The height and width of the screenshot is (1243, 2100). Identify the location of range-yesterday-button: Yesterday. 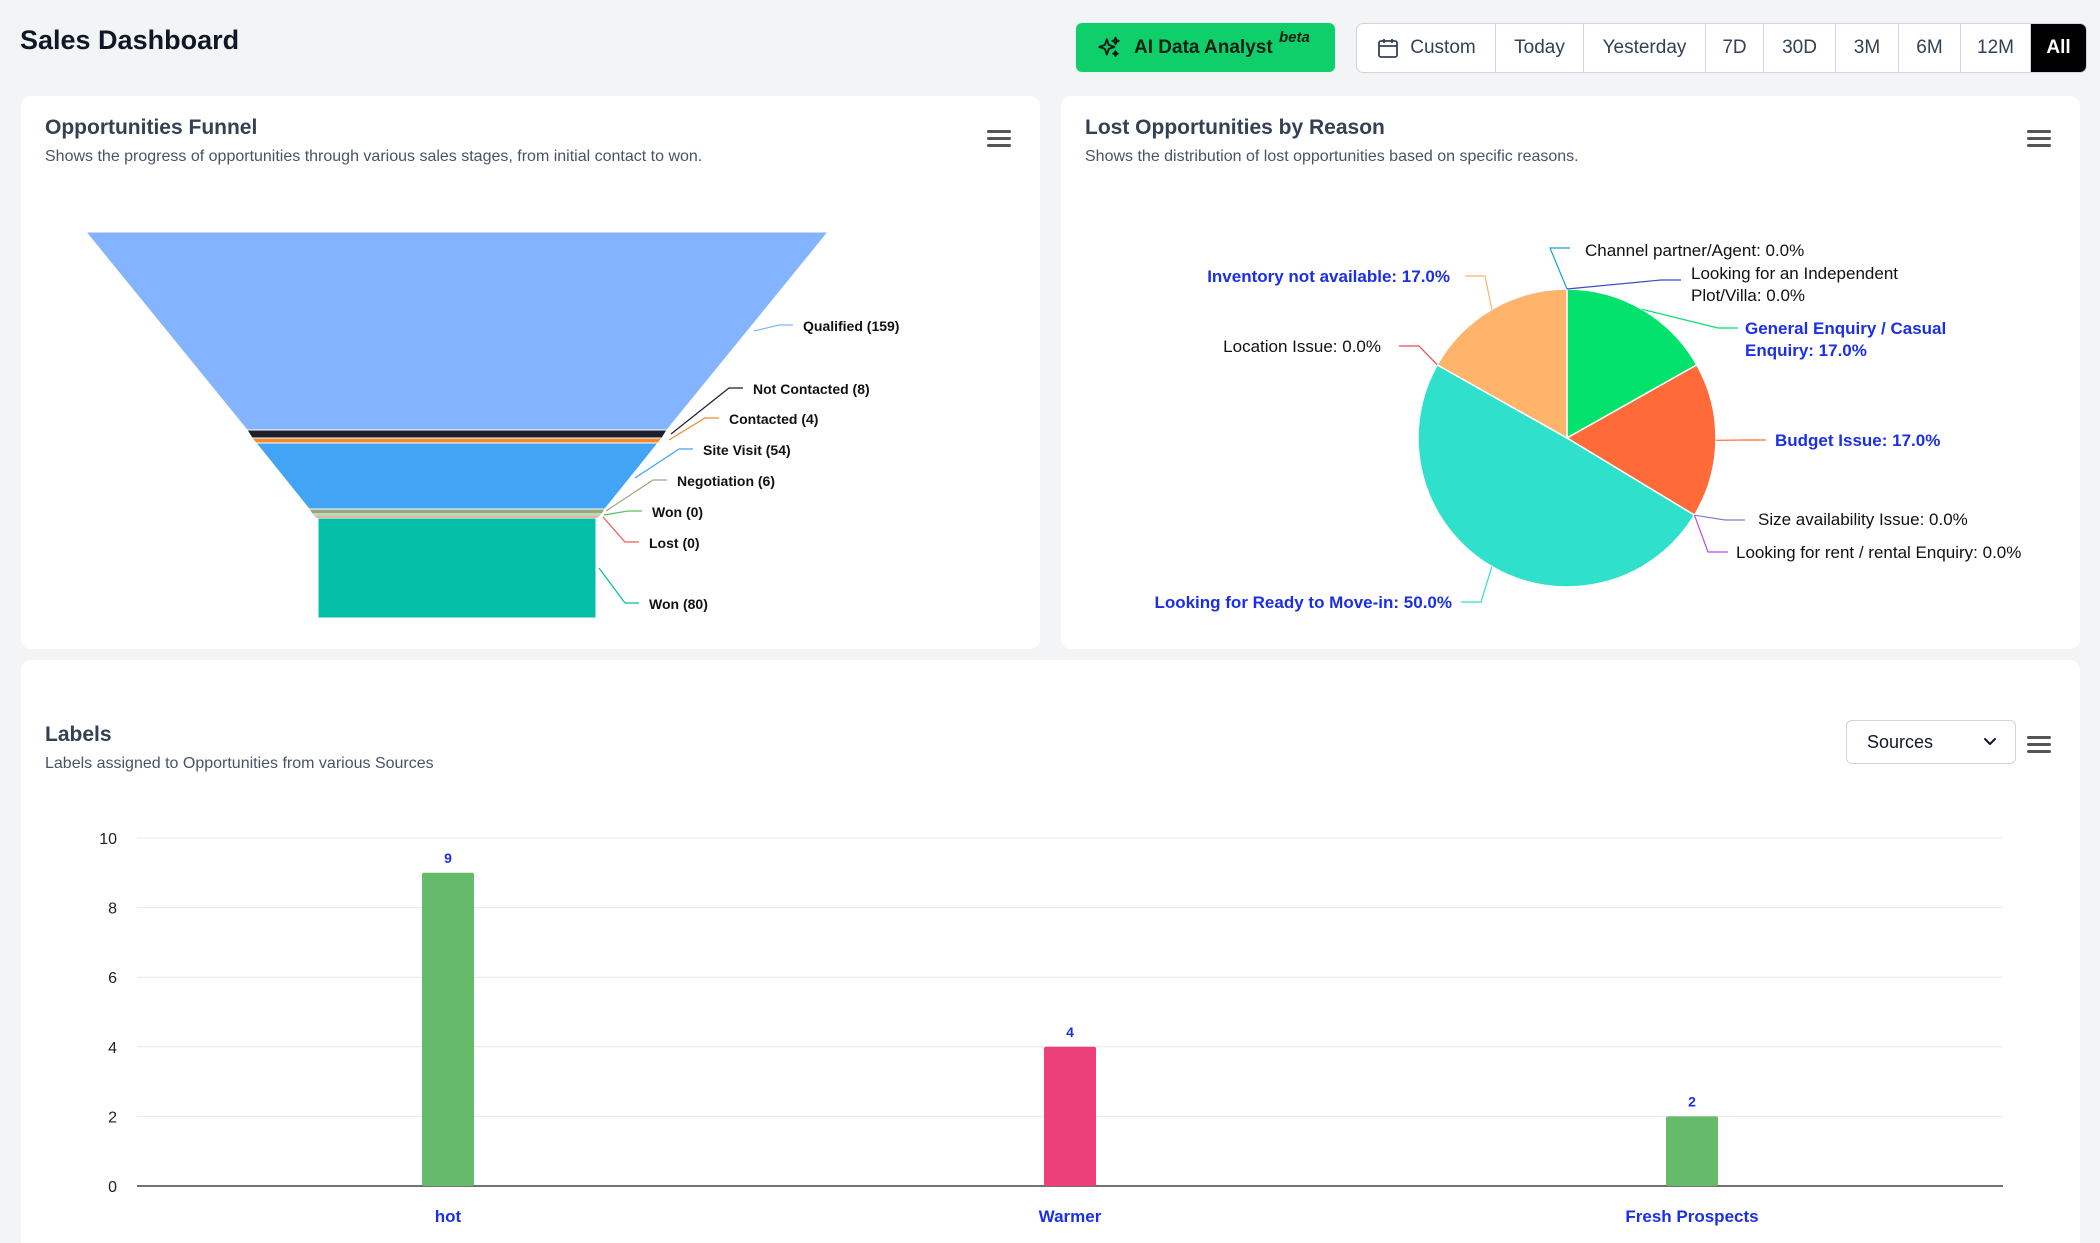
(1645, 48).